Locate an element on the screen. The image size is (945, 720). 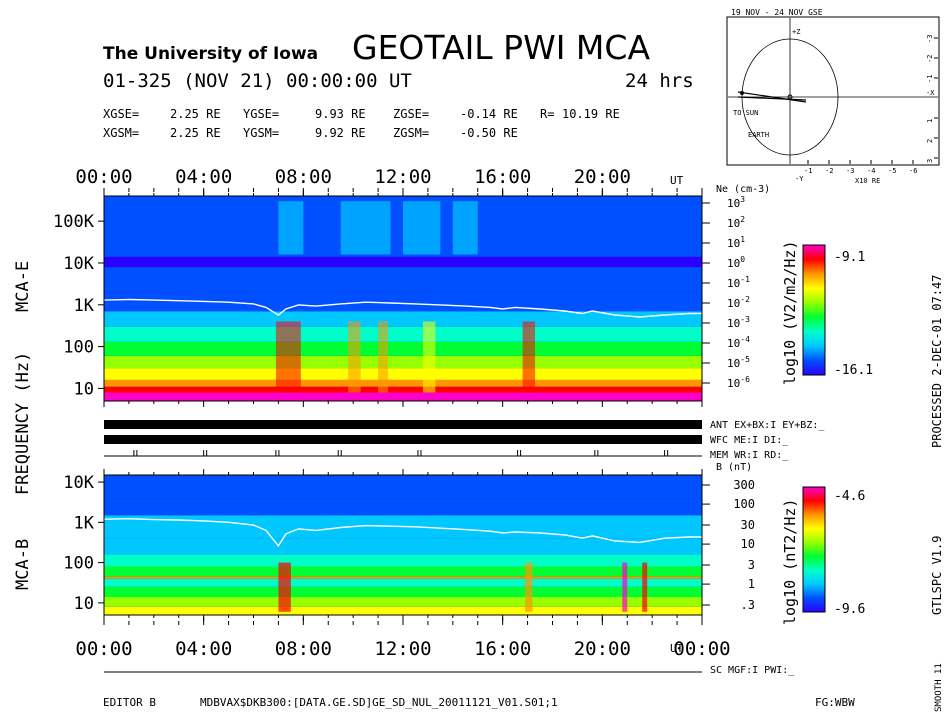
ne-tick-label: 10⁻¹ is located at coordinates (738, 282).